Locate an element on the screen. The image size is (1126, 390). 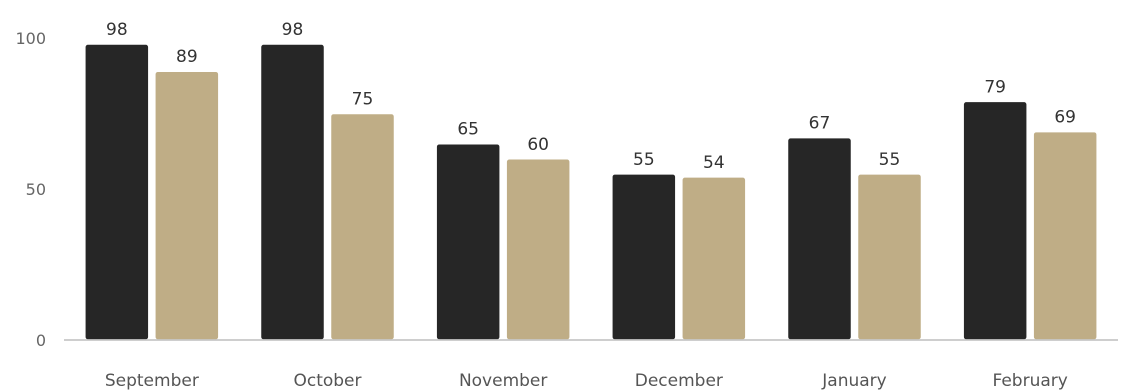
x-category-label: December is located at coordinates (679, 380).